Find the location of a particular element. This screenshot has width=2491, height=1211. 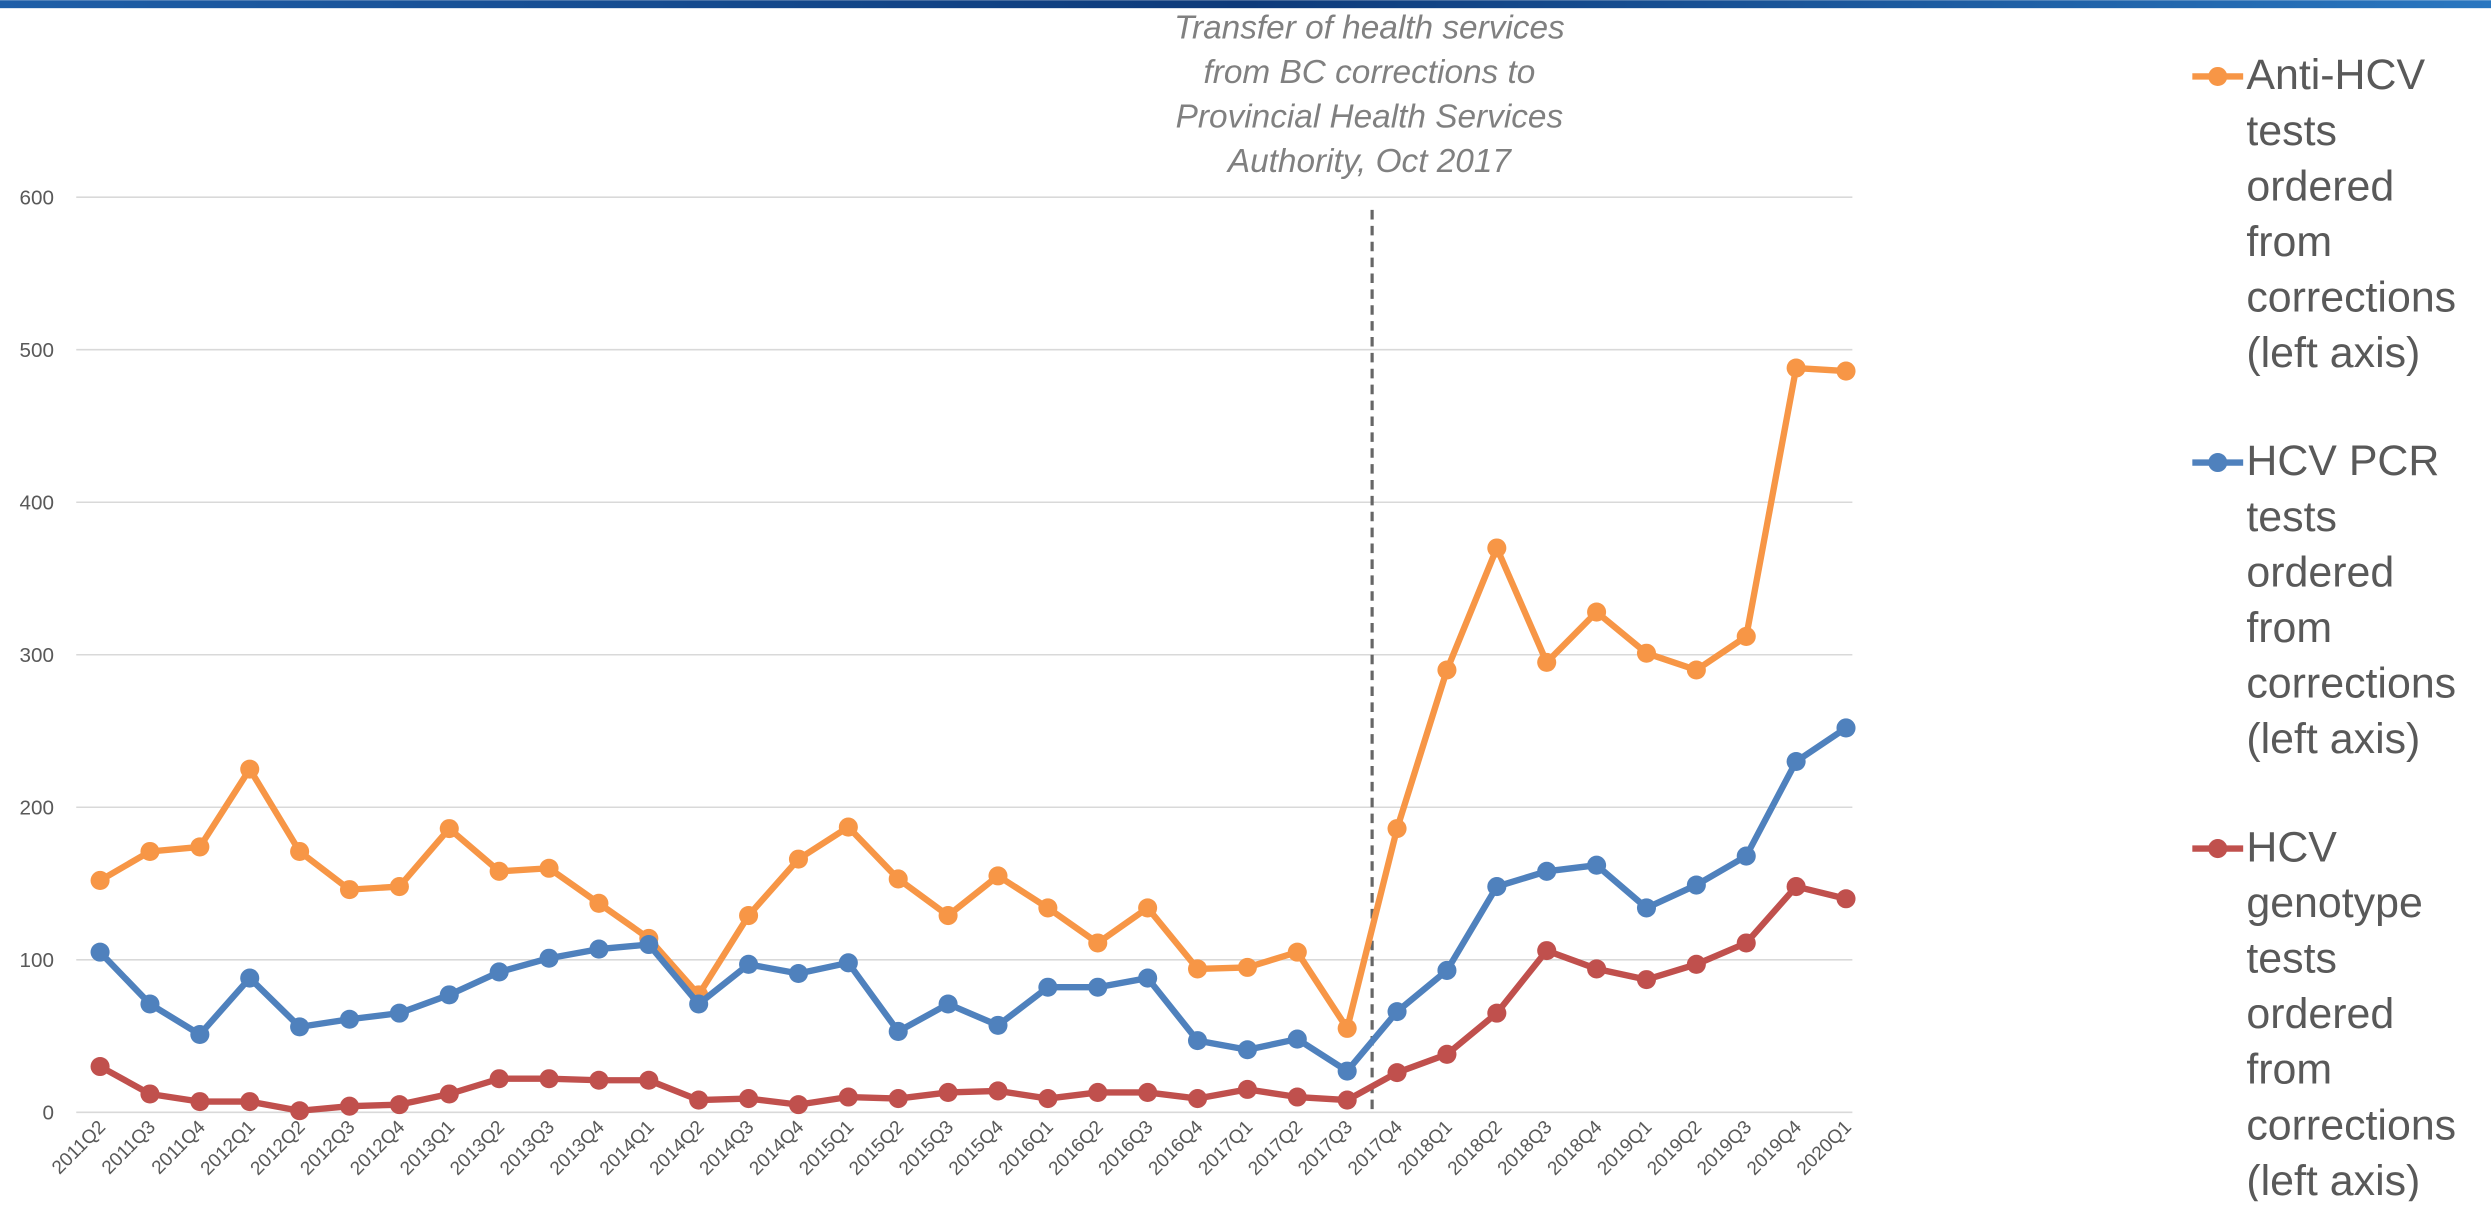

x-tick-label: 2011Q3 is located at coordinates (129, 1148).